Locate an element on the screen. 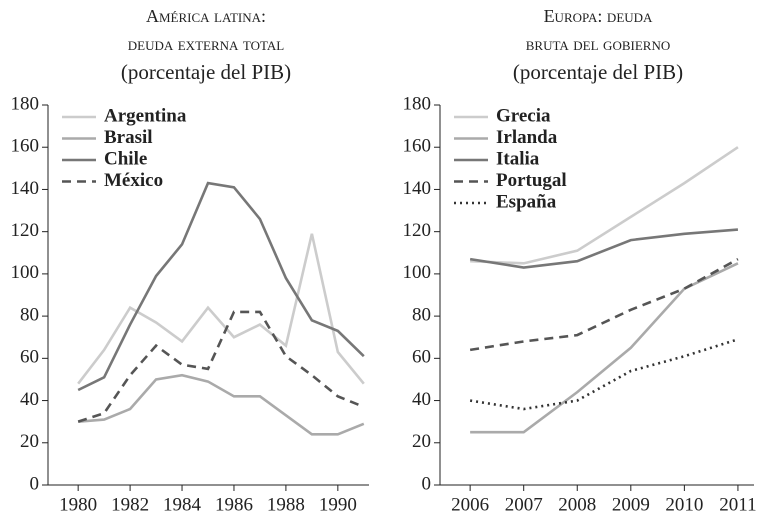 This screenshot has height=518, width=770. legend-label: Italia is located at coordinates (518, 158).